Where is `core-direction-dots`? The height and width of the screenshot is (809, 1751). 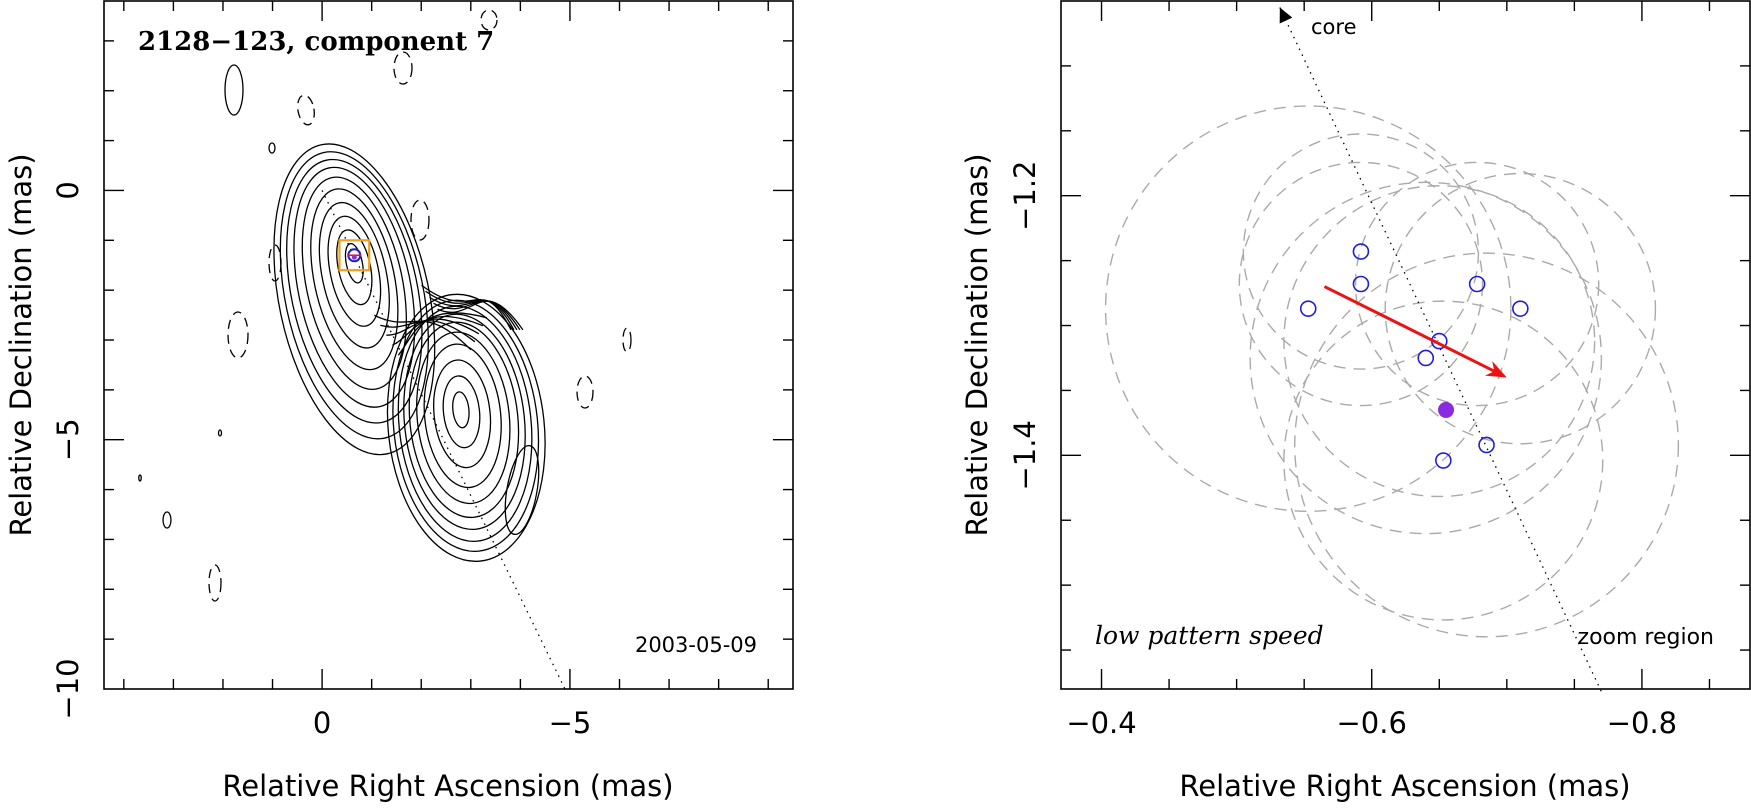 core-direction-dots is located at coordinates (443, 440).